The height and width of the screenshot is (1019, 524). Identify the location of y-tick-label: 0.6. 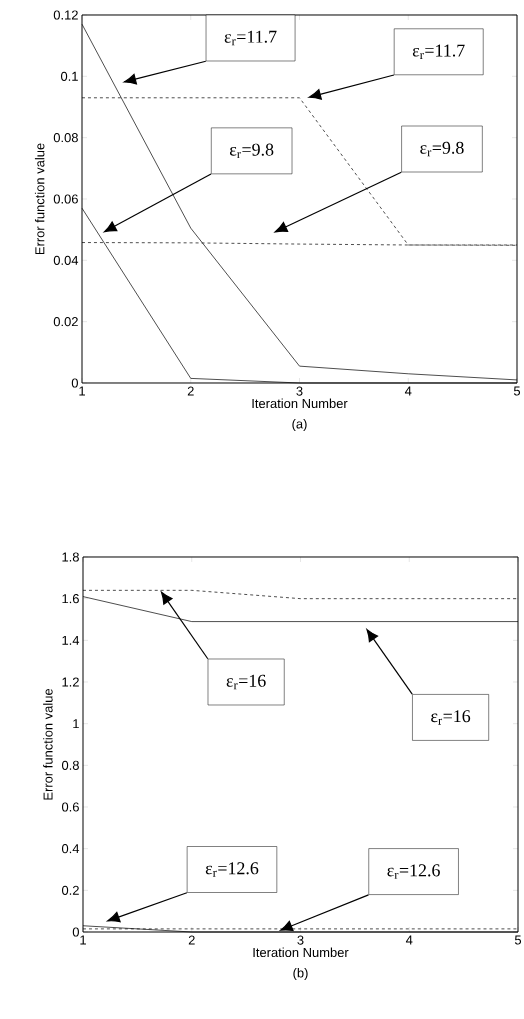
(70, 807).